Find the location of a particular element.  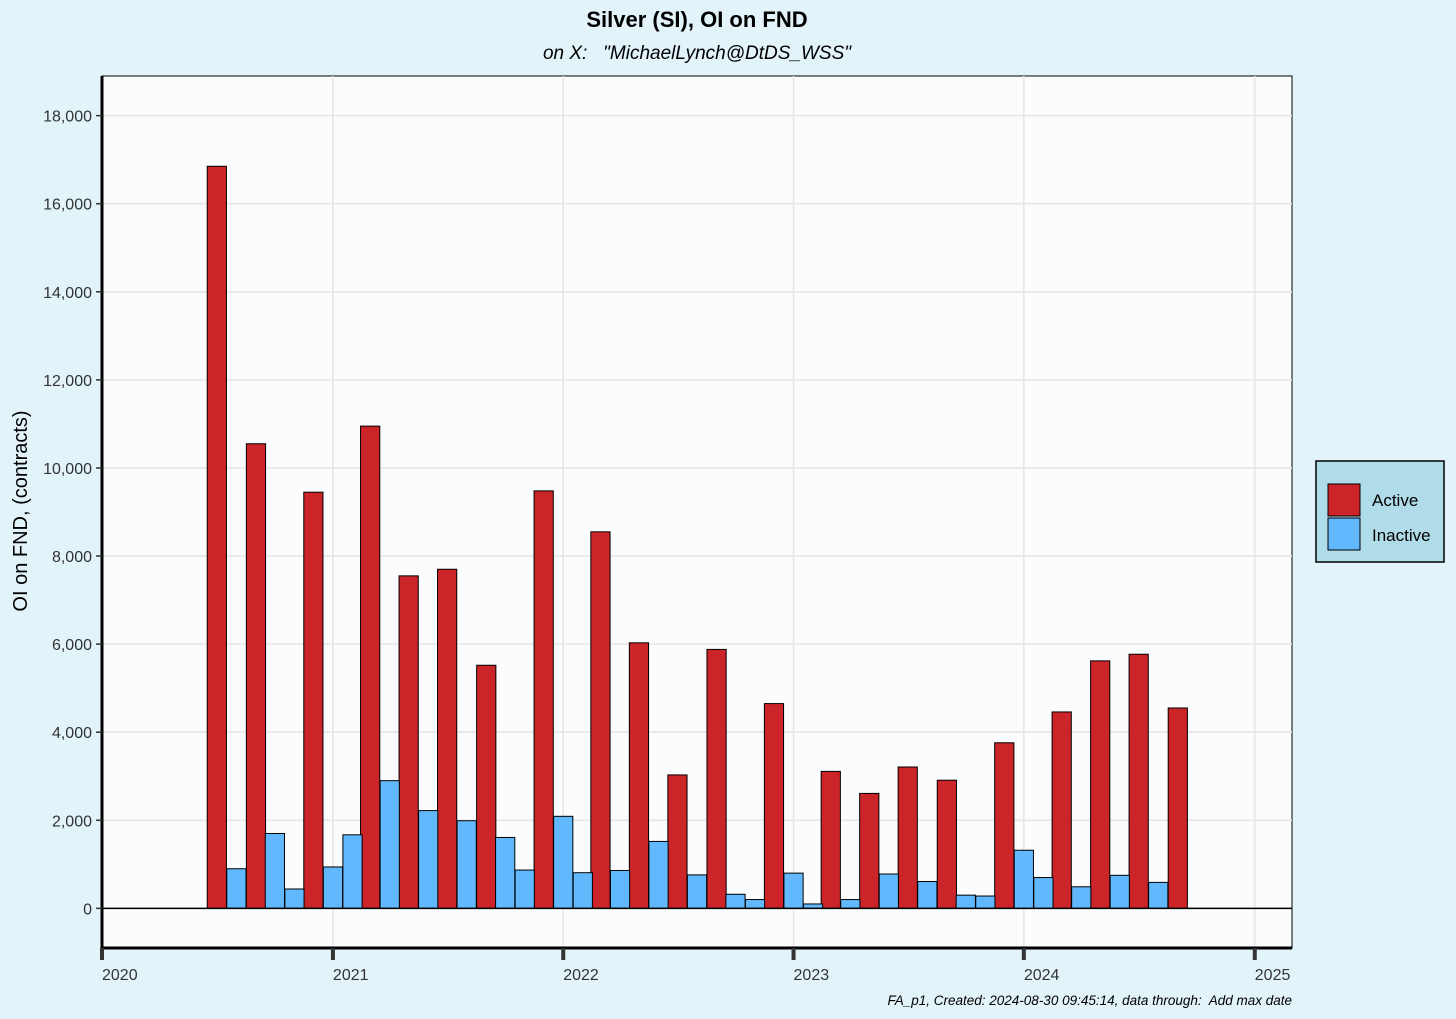

legend-swatch-inactive is located at coordinates (1344, 534).